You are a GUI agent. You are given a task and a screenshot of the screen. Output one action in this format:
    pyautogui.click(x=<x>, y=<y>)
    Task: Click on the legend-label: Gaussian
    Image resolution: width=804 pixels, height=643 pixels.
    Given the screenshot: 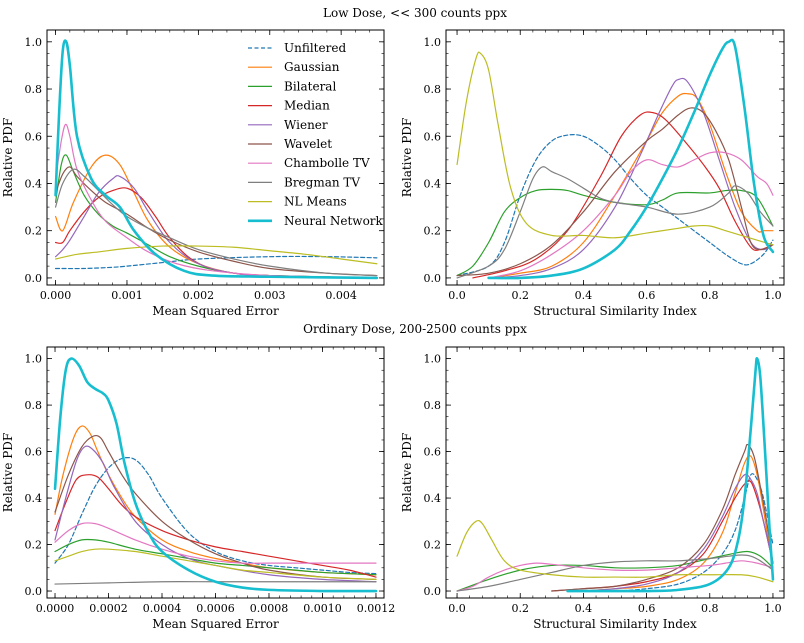 What is the action you would take?
    pyautogui.click(x=312, y=67)
    